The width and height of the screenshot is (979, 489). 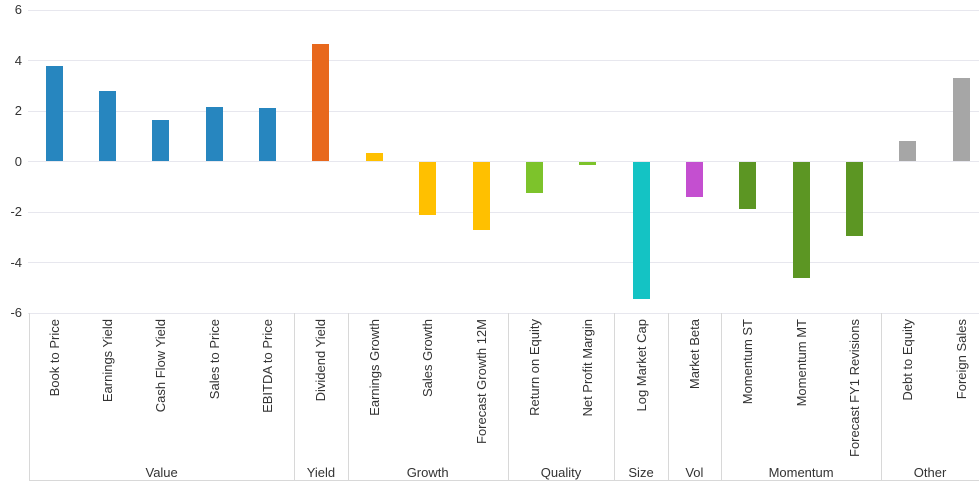 I want to click on bar-return-on-equity, so click(x=534, y=177).